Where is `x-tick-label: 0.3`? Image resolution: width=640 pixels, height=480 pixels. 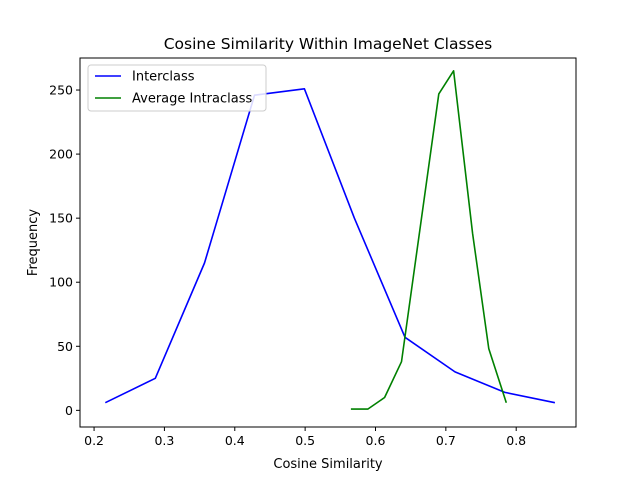 x-tick-label: 0.3 is located at coordinates (164, 440).